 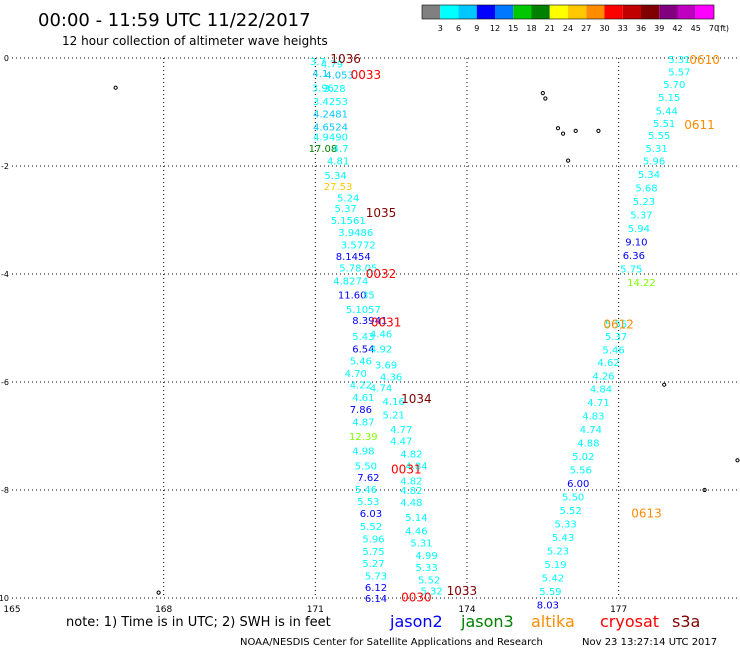 I want to click on wave-height-reading: 3.7, so click(x=318, y=62).